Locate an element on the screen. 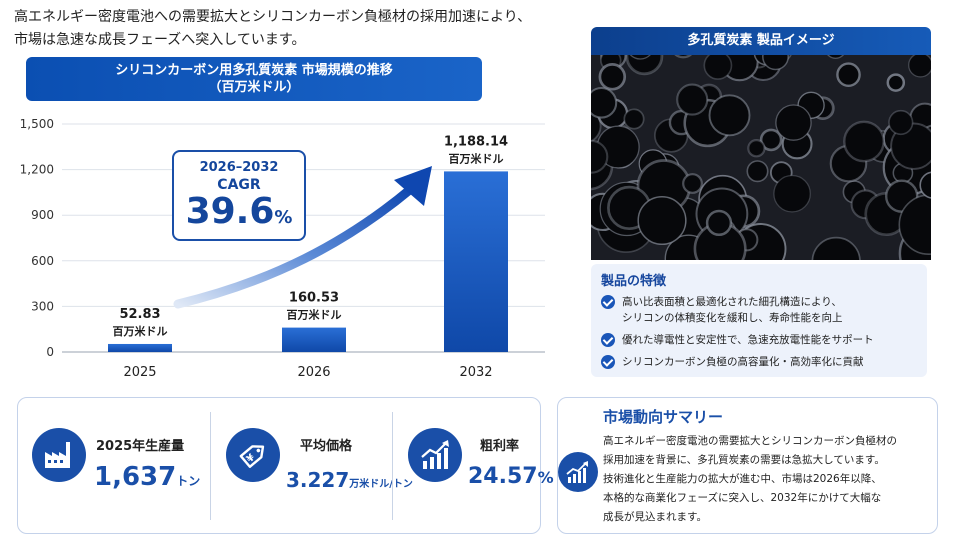  intro-line-1: 高エネルギー密度電池への需要拡大とシリコンカーボン負極材の採用加速により、 is located at coordinates (273, 17).